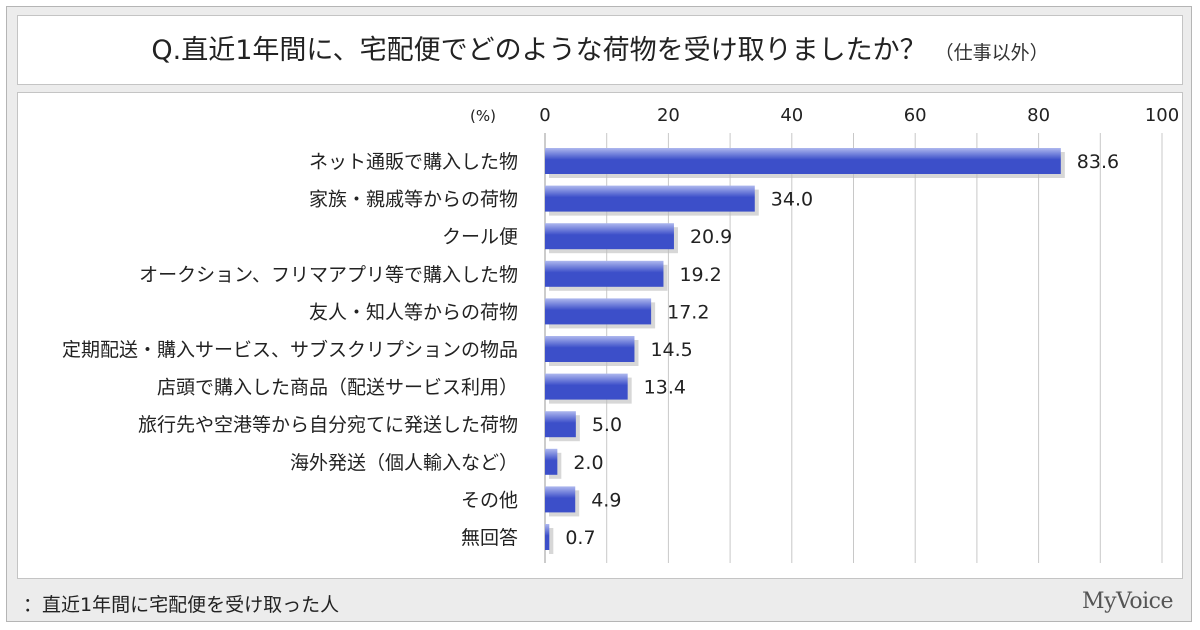 The width and height of the screenshot is (1200, 630). What do you see at coordinates (1127, 601) in the screenshot?
I see `brand-logo: MyVoice` at bounding box center [1127, 601].